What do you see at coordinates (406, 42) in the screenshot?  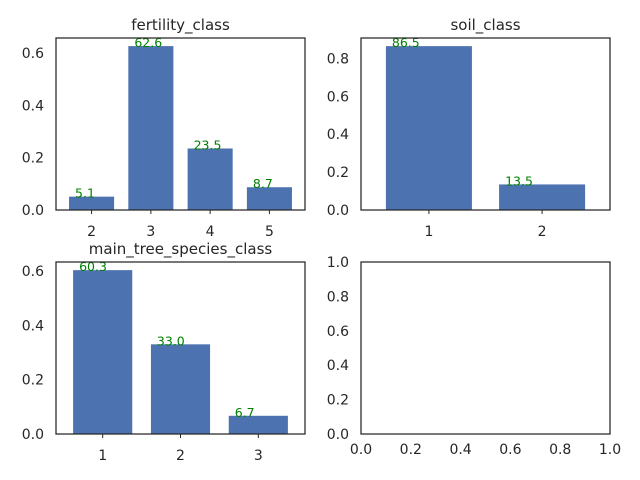 I see `bar-data-label: 86.5` at bounding box center [406, 42].